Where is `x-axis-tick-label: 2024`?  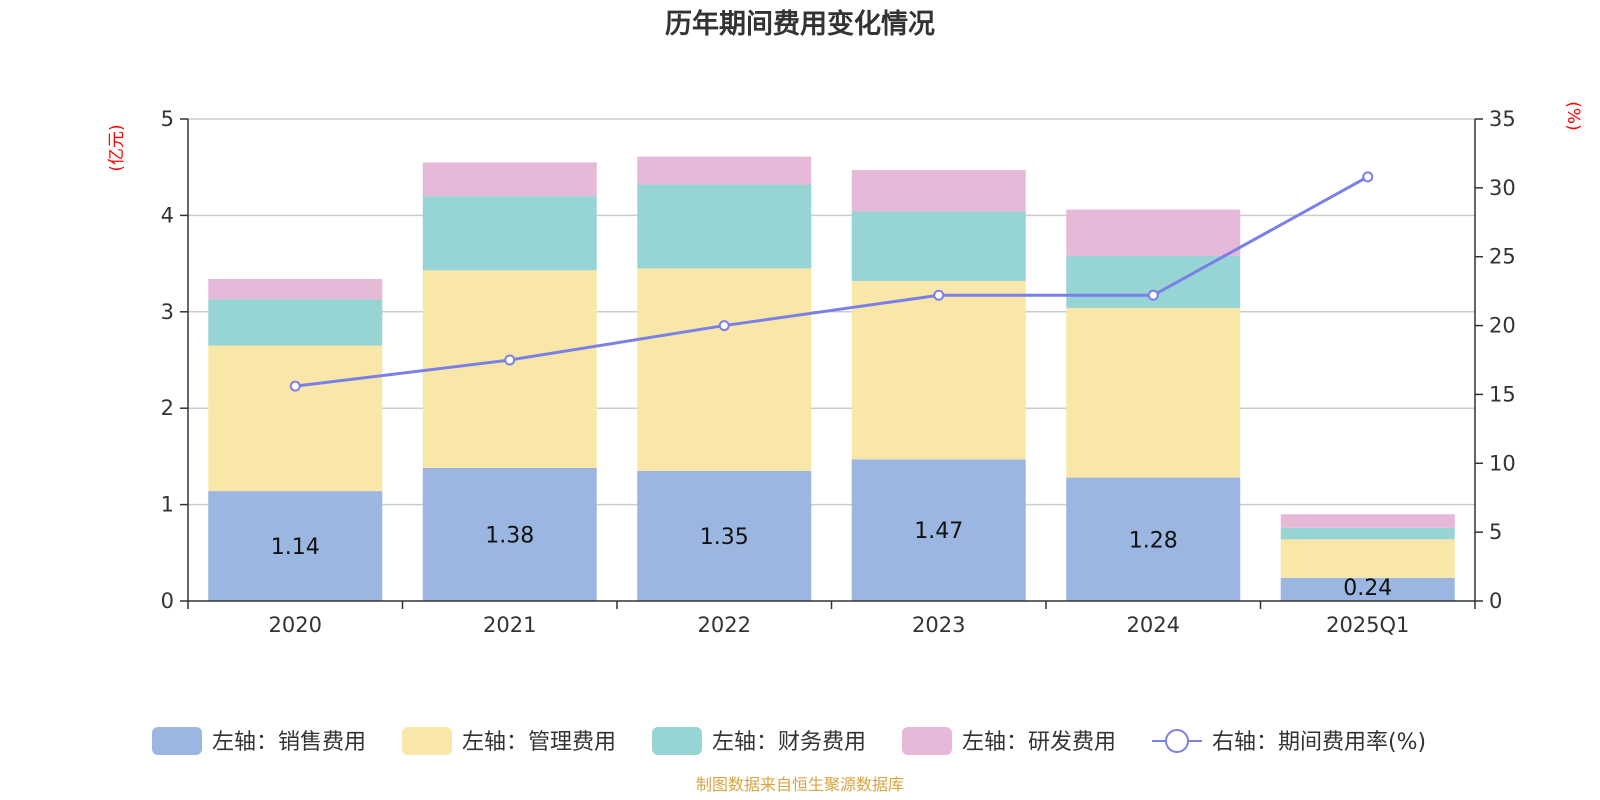
x-axis-tick-label: 2024 is located at coordinates (1153, 625).